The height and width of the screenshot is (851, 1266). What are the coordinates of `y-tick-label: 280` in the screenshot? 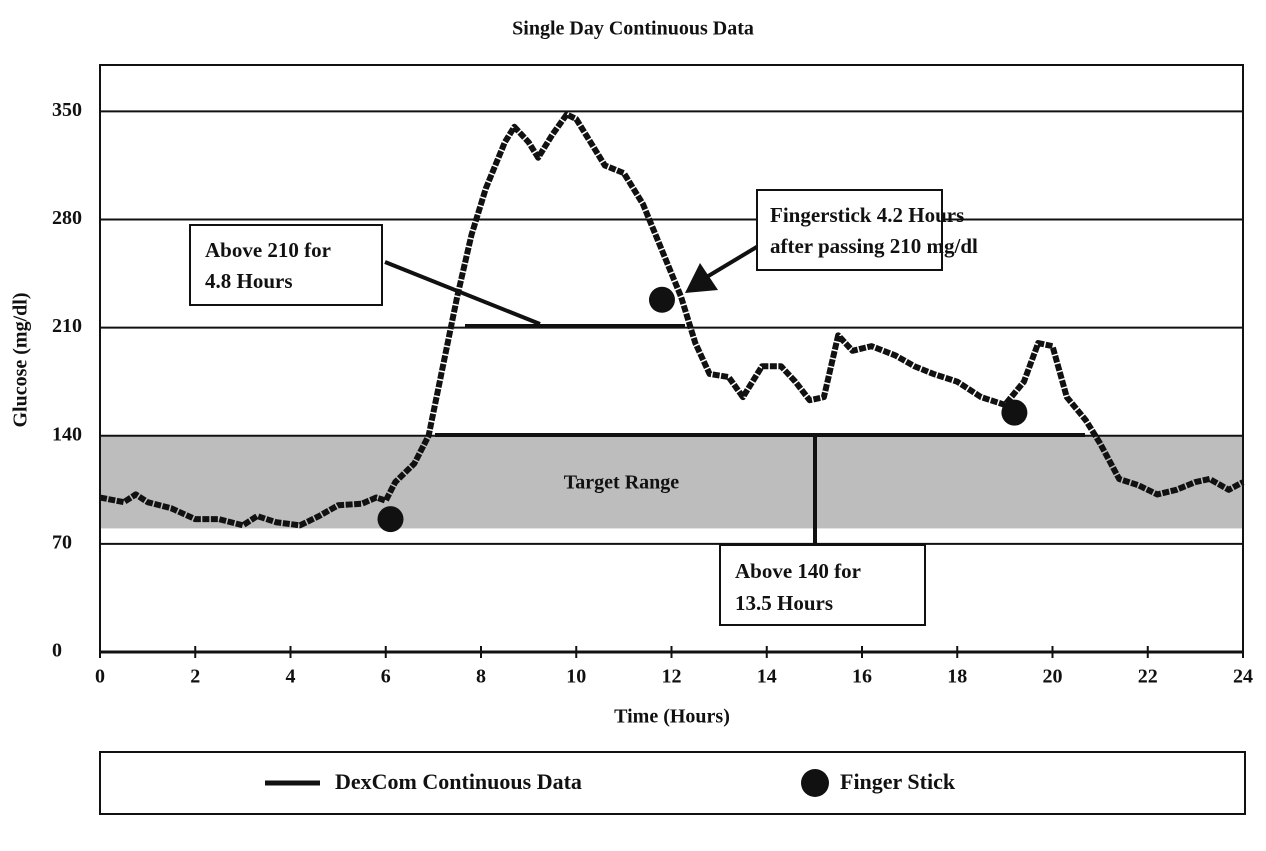 It's located at (67, 218).